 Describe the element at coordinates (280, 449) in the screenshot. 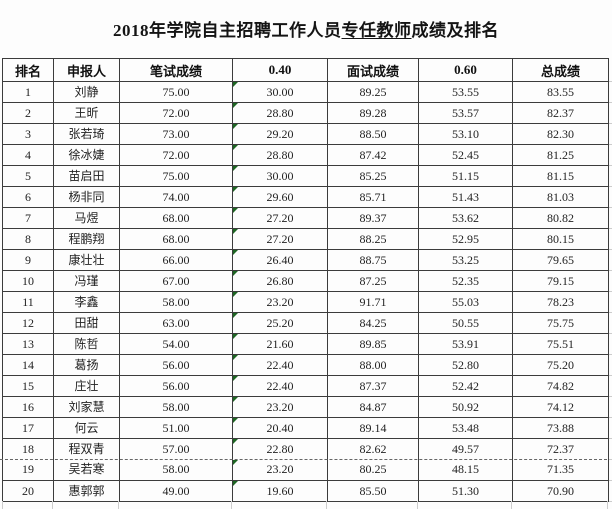

I see `cell-weight_040-row18: 22.80` at that location.